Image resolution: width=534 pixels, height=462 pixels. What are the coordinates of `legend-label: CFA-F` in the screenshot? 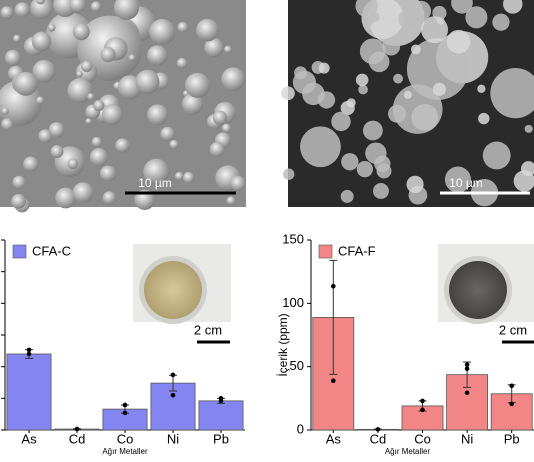 It's located at (357, 250).